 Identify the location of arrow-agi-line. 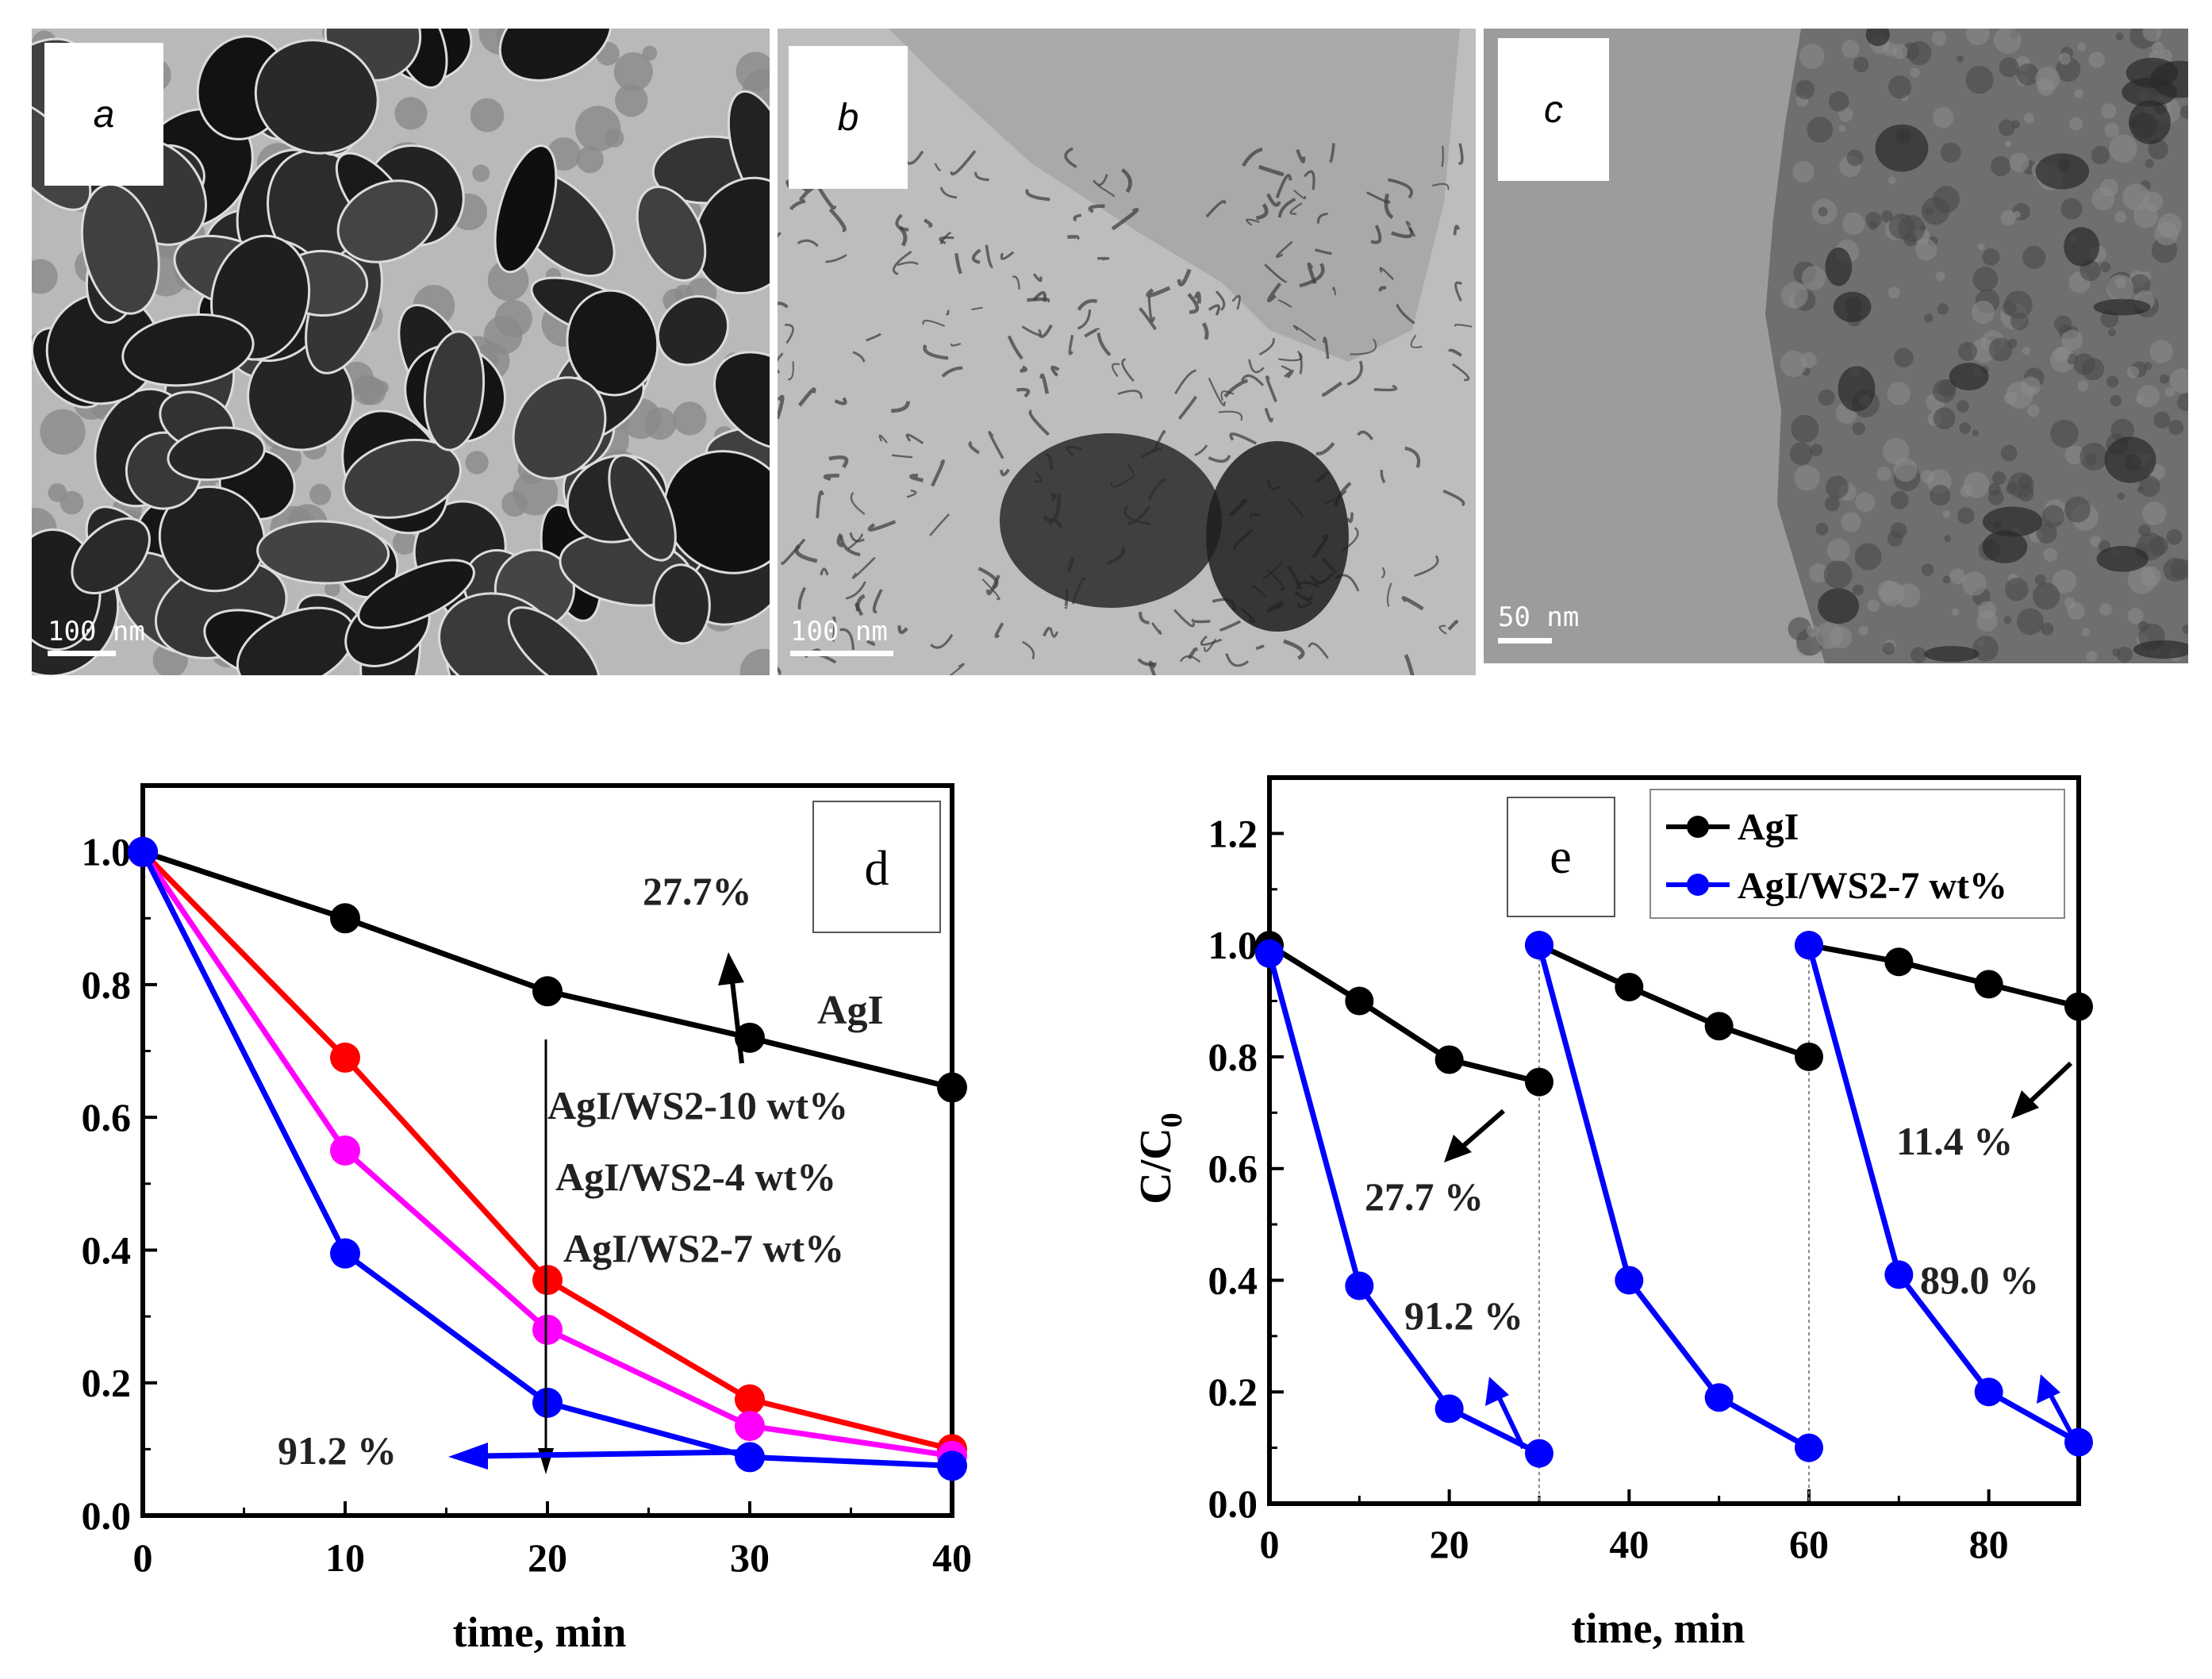
(736, 1019).